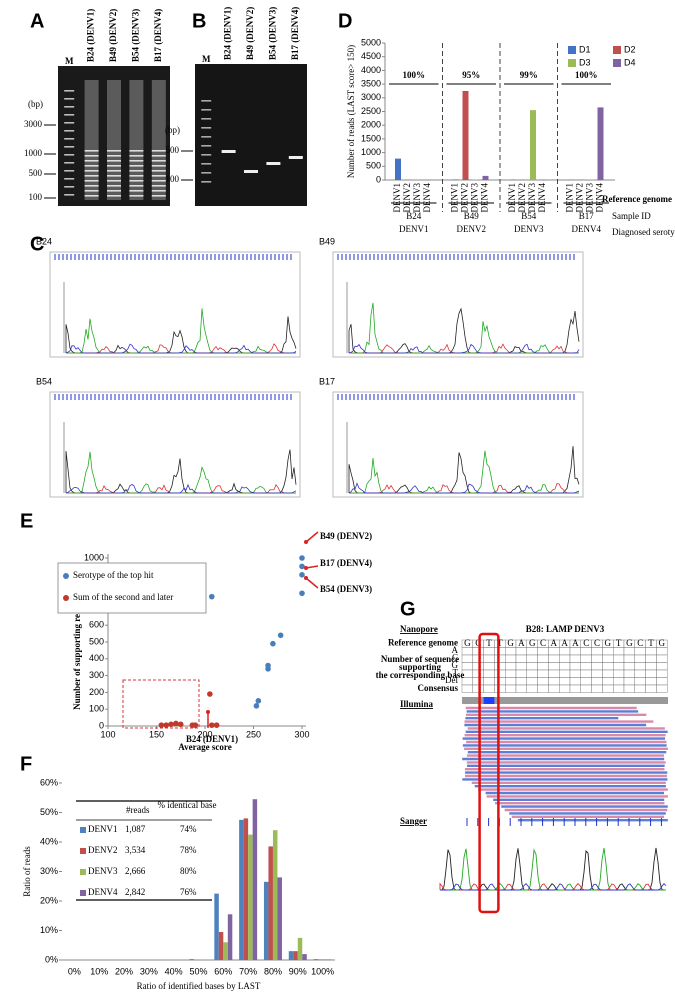 The image size is (675, 996). Describe the element at coordinates (135, 871) in the screenshot. I see `table-cell: 2,666` at that location.